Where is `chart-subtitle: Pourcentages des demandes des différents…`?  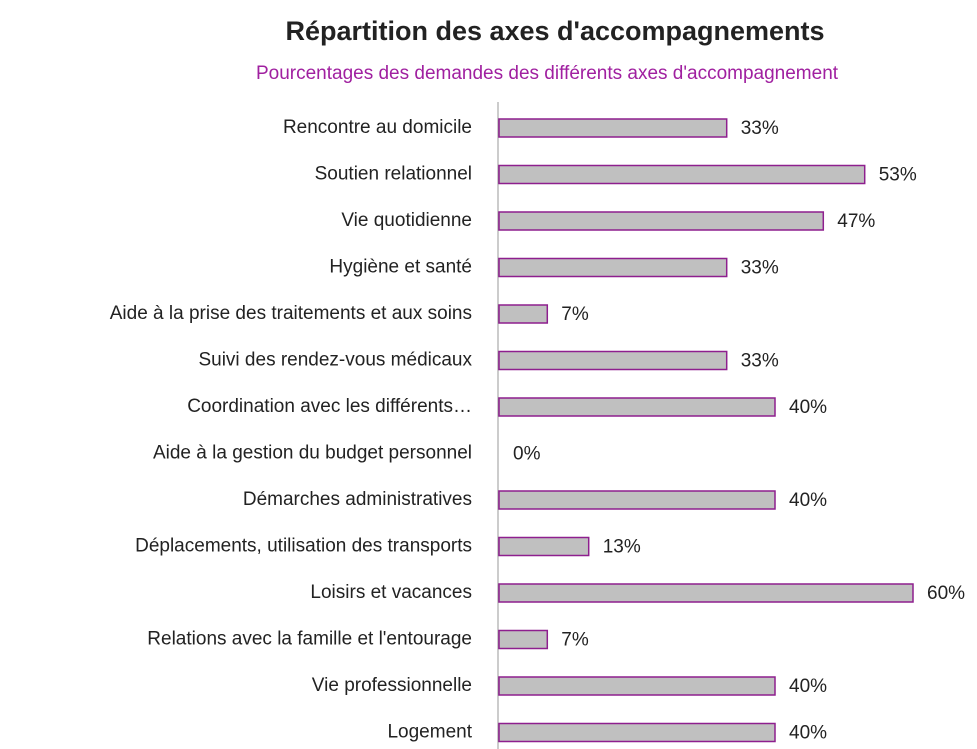 chart-subtitle: Pourcentages des demandes des différents… is located at coordinates (547, 73).